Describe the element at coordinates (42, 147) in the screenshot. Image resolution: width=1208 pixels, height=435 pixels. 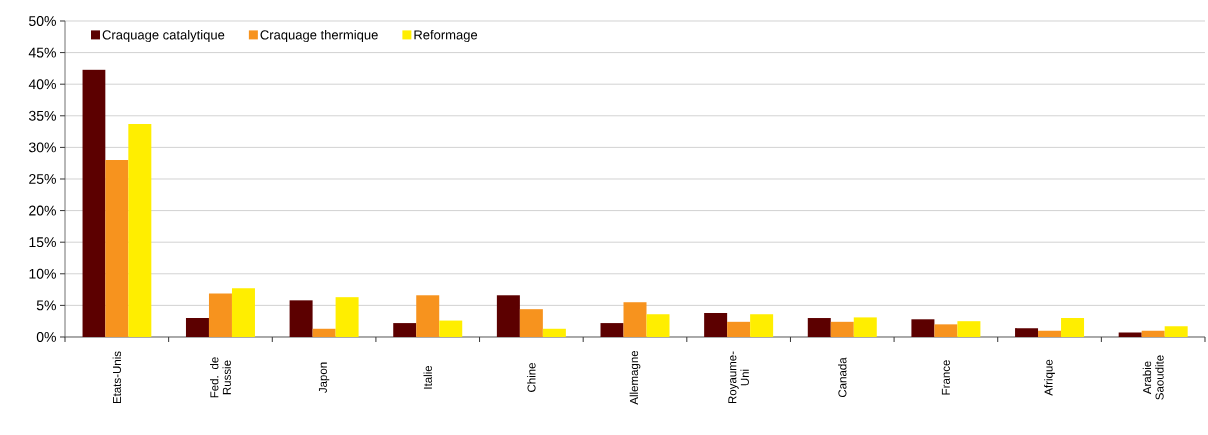
I see `y-tick-label: 30%` at that location.